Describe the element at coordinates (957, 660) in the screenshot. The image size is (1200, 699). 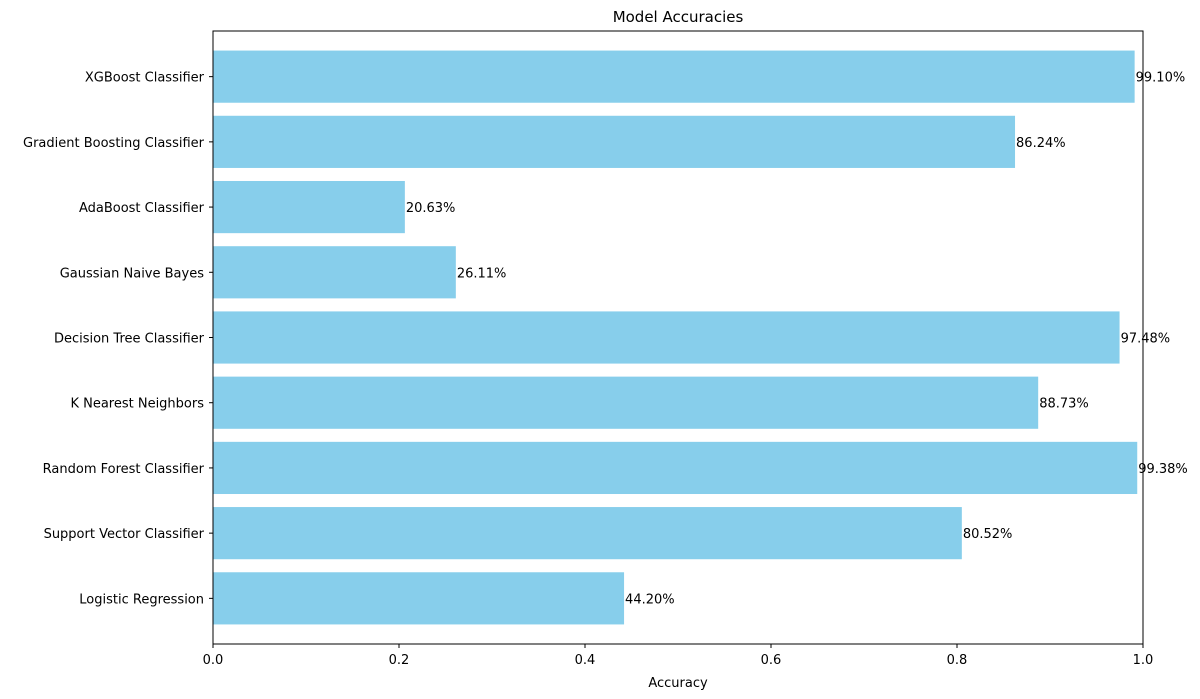
I see `x-tick-label: 0.8` at that location.